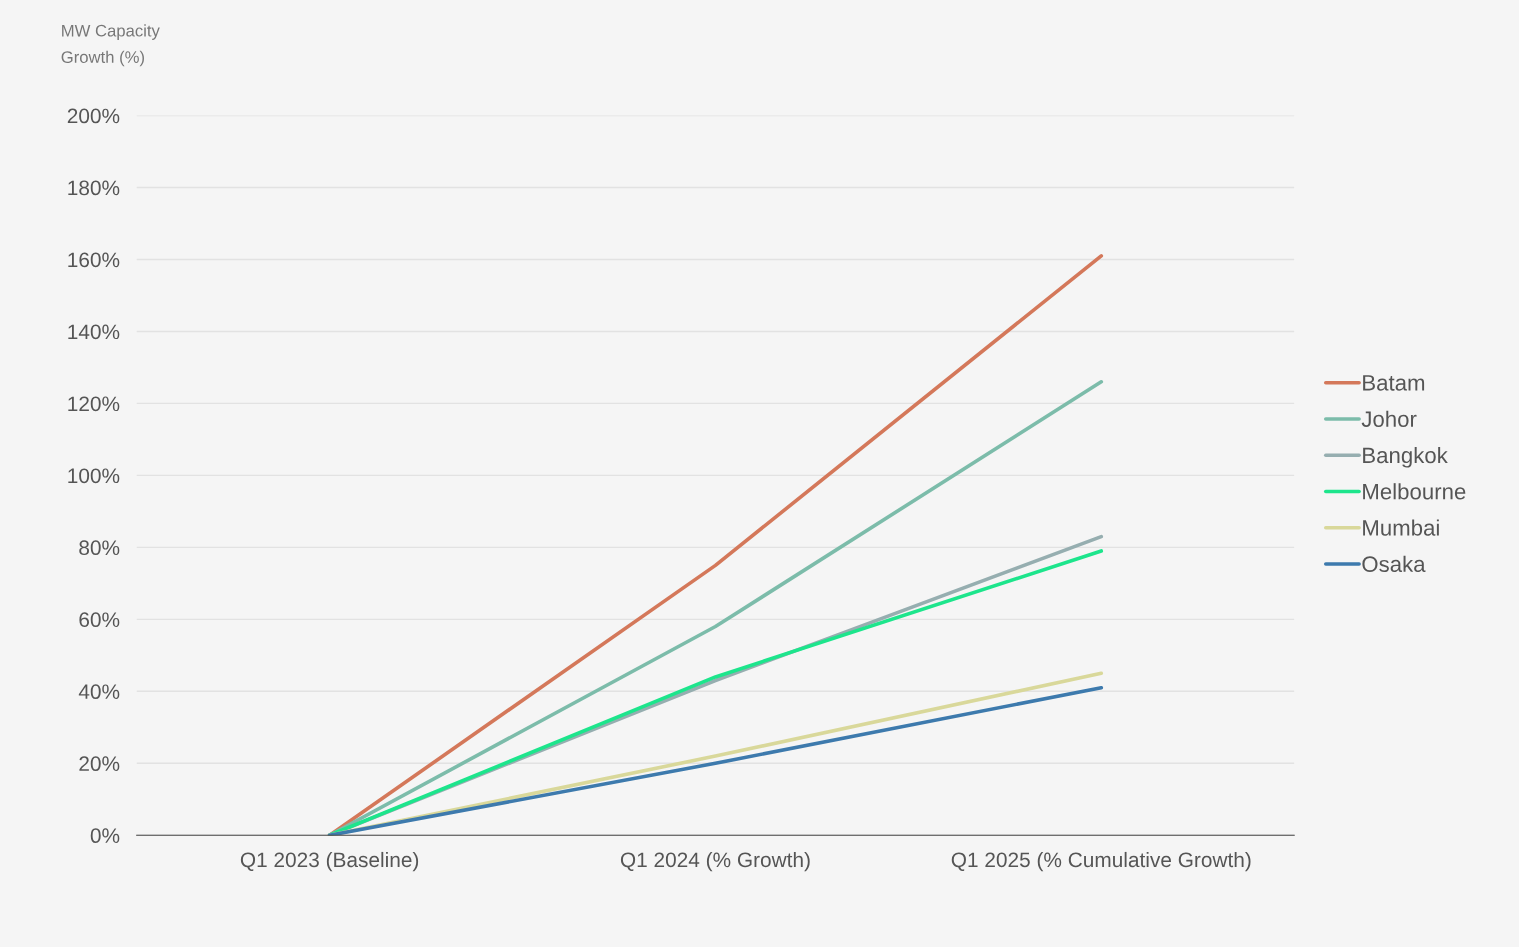 This screenshot has height=947, width=1519. I want to click on legend-label: Mumbai, so click(1401, 527).